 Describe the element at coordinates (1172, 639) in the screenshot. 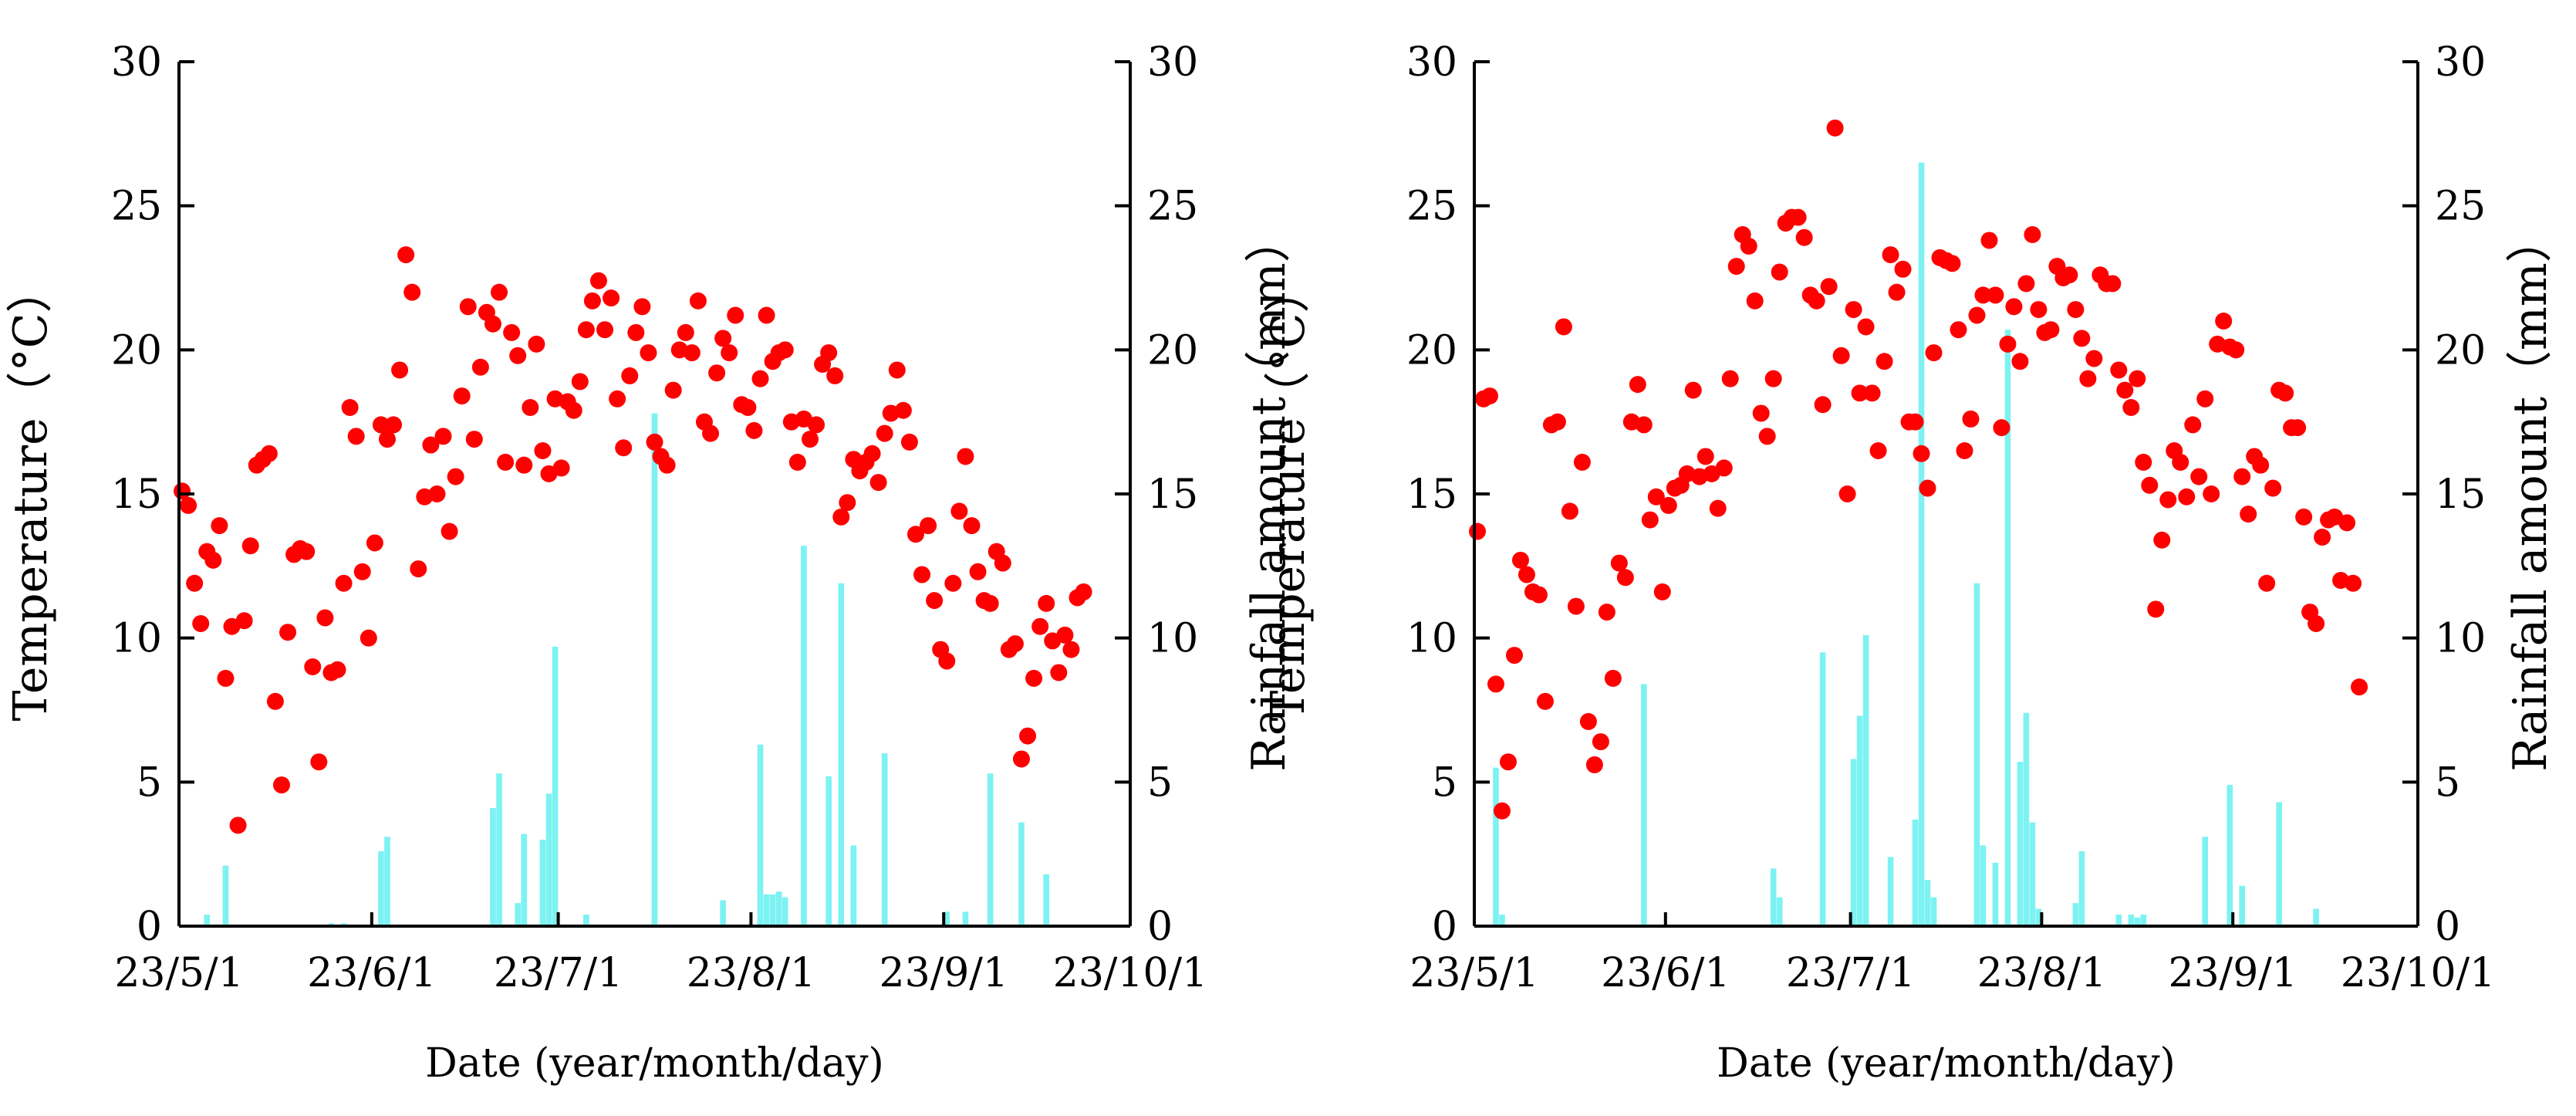

I see `right-y-tick-label: 10` at that location.